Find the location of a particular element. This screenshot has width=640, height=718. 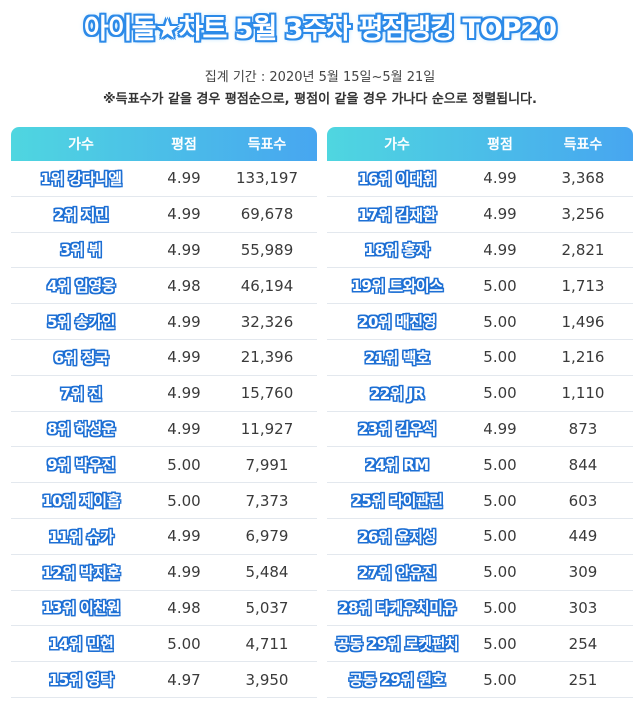

table-row: 18위 홍자 4.99 2,821 is located at coordinates (480, 251).